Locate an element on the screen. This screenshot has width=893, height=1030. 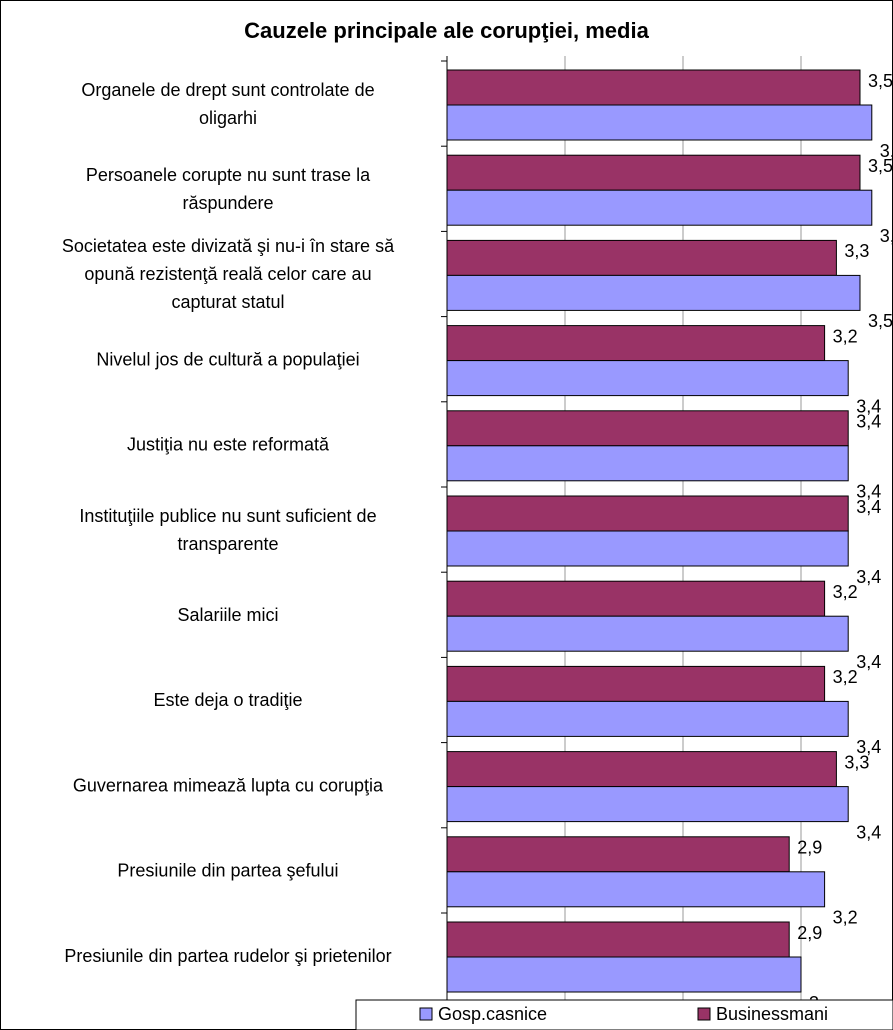
category-label: Guvernarea mimează lupta cu corupţia is located at coordinates (228, 785).